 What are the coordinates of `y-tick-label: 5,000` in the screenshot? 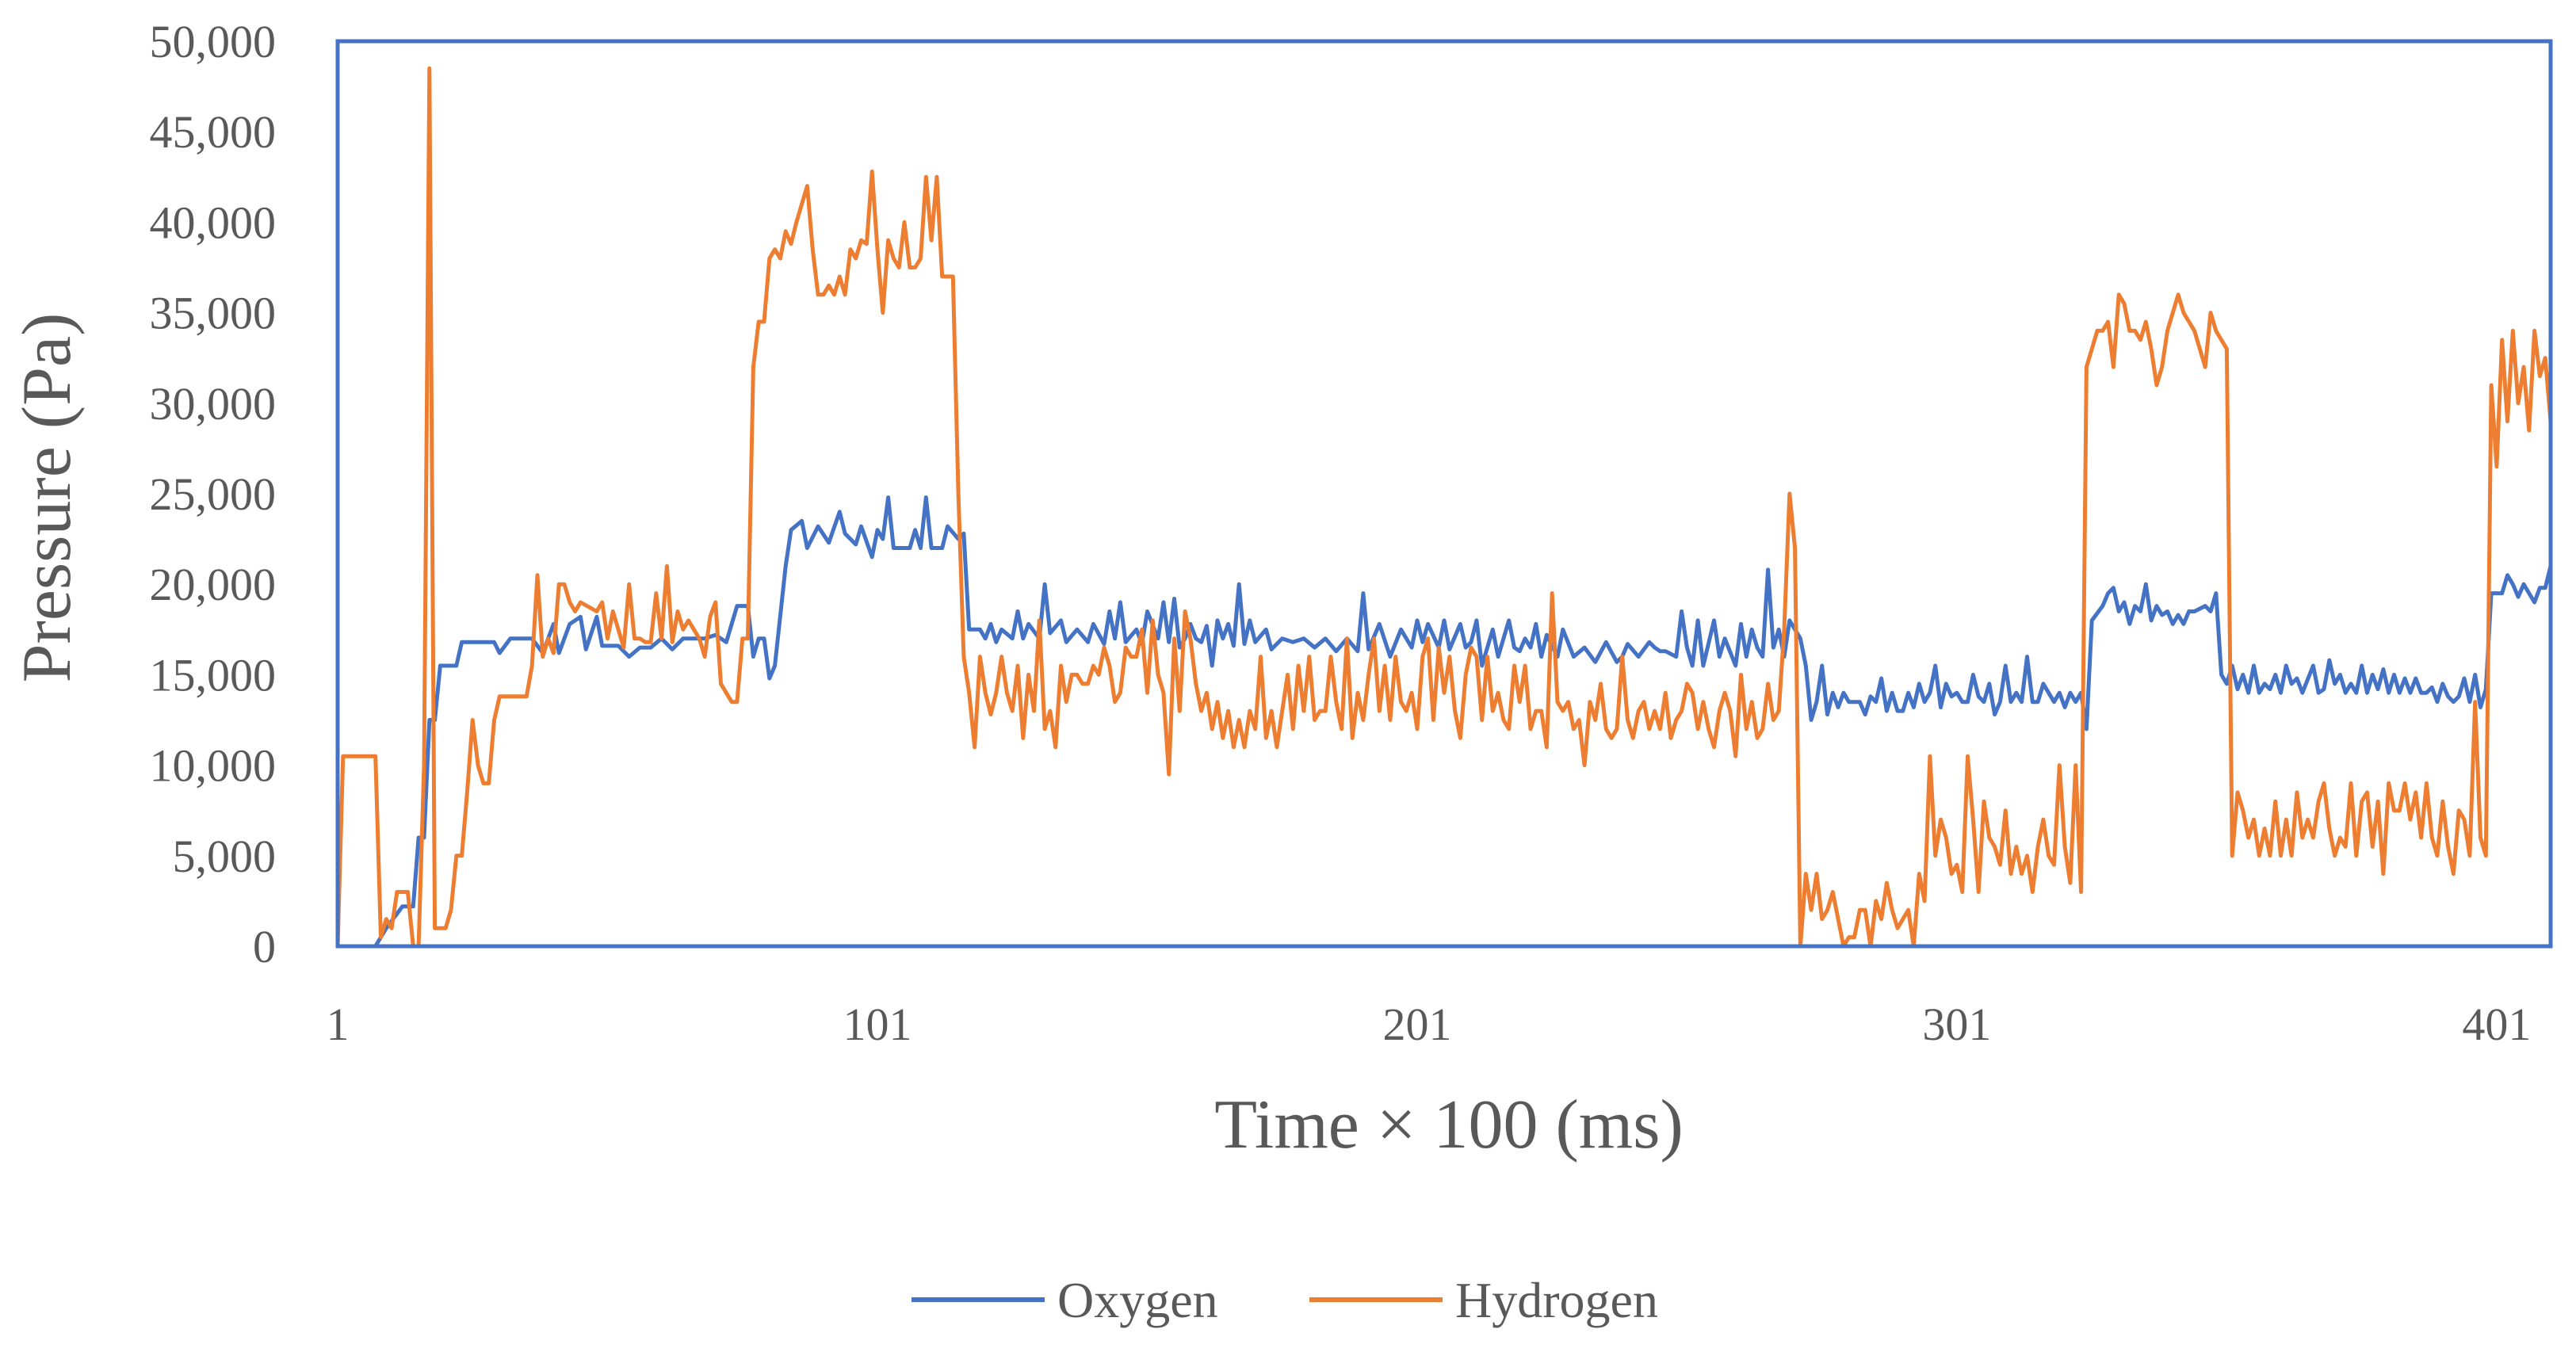 It's located at (225, 856).